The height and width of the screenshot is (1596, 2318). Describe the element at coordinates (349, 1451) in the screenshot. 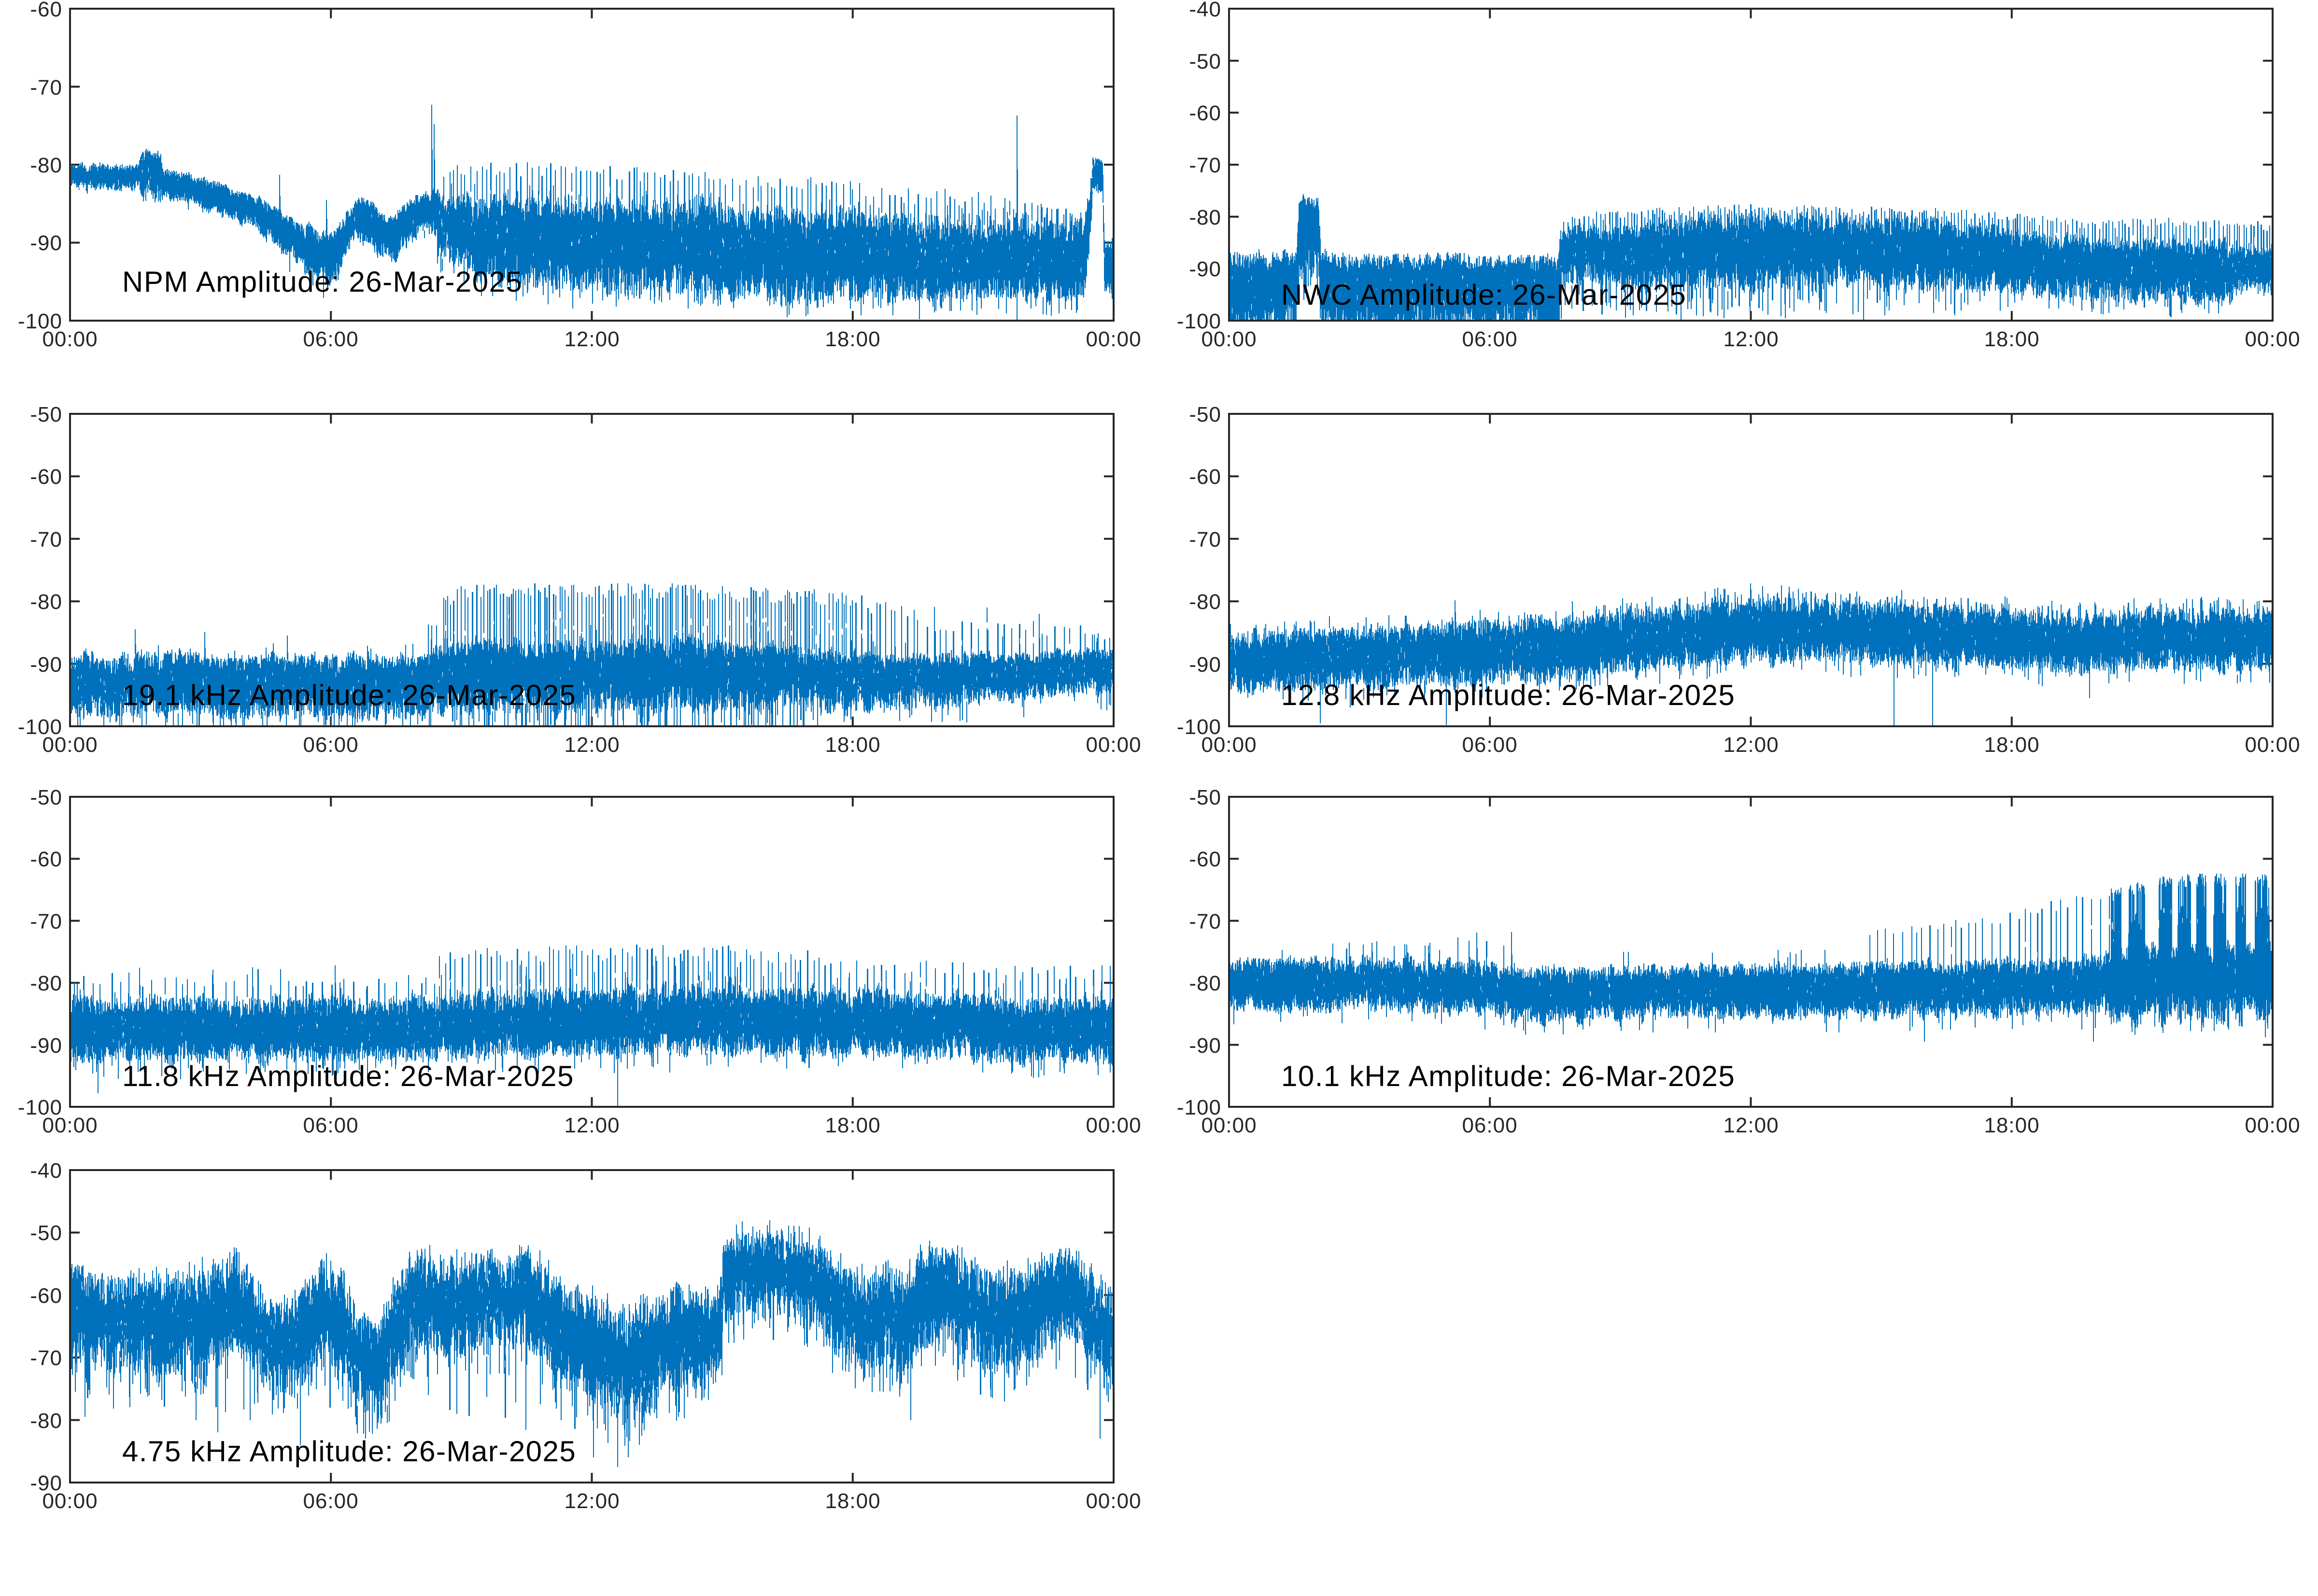

I see `svg-text:4.75 kHz Amplitude: 26-Mar-202: 4.75 kHz Amplitude: 26-Mar-2025` at that location.